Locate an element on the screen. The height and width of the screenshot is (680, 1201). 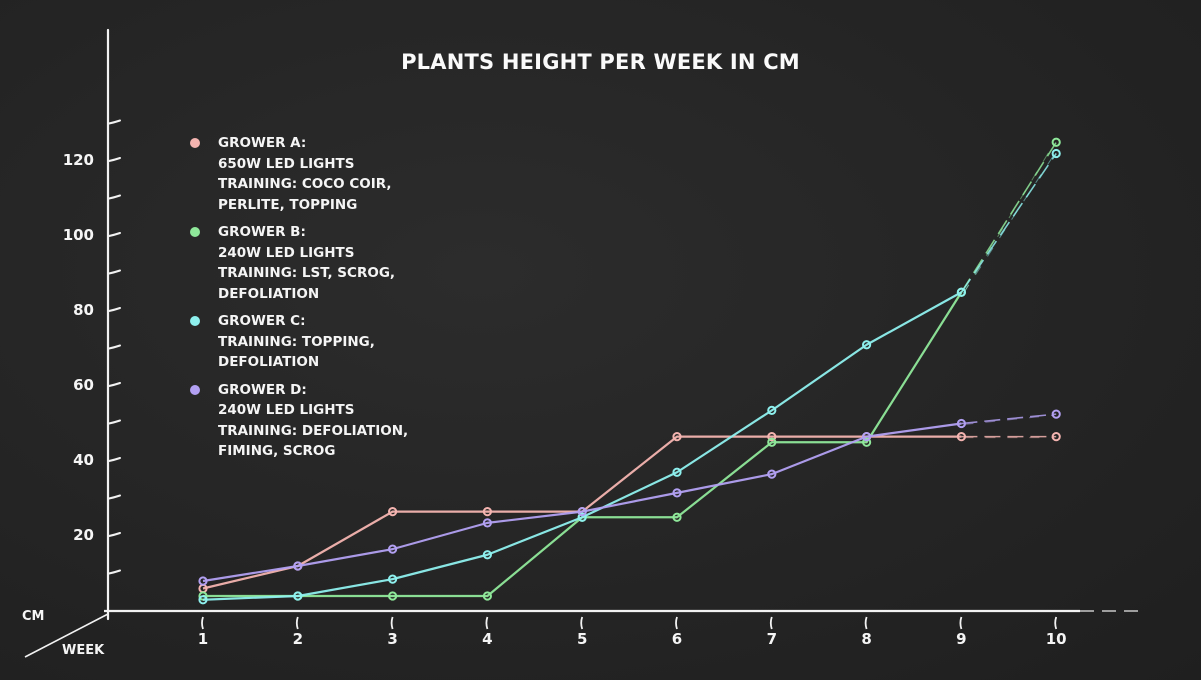
legend-detail: TRAINING: COCO COIR, is located at coordinates (305, 184).